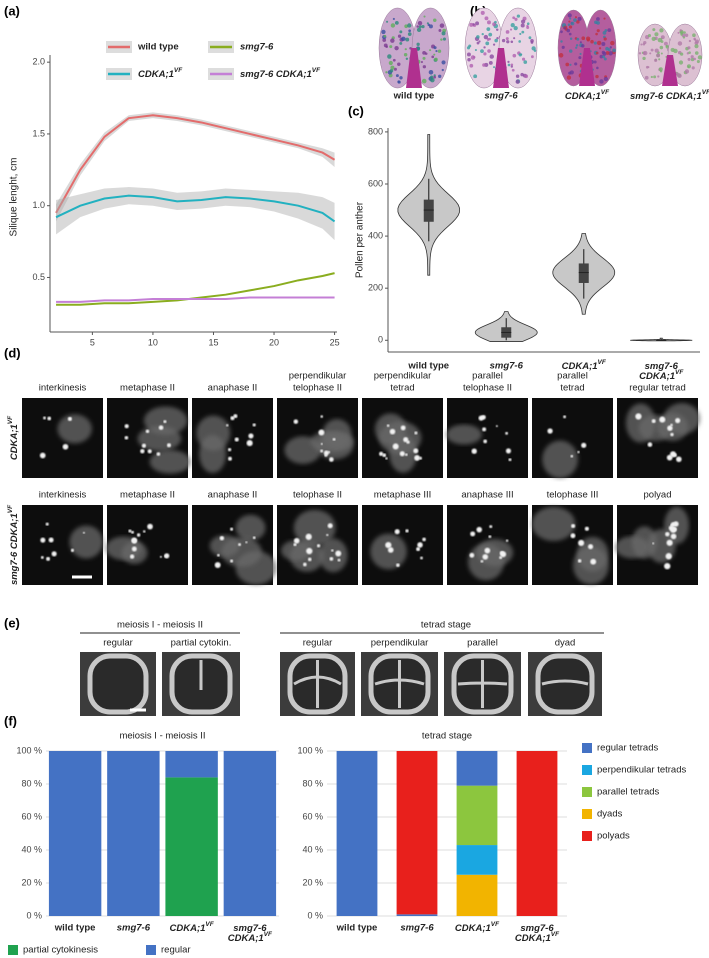 The height and width of the screenshot is (958, 709). Describe the element at coordinates (195, 167) in the screenshot. I see `confidence-band` at that location.